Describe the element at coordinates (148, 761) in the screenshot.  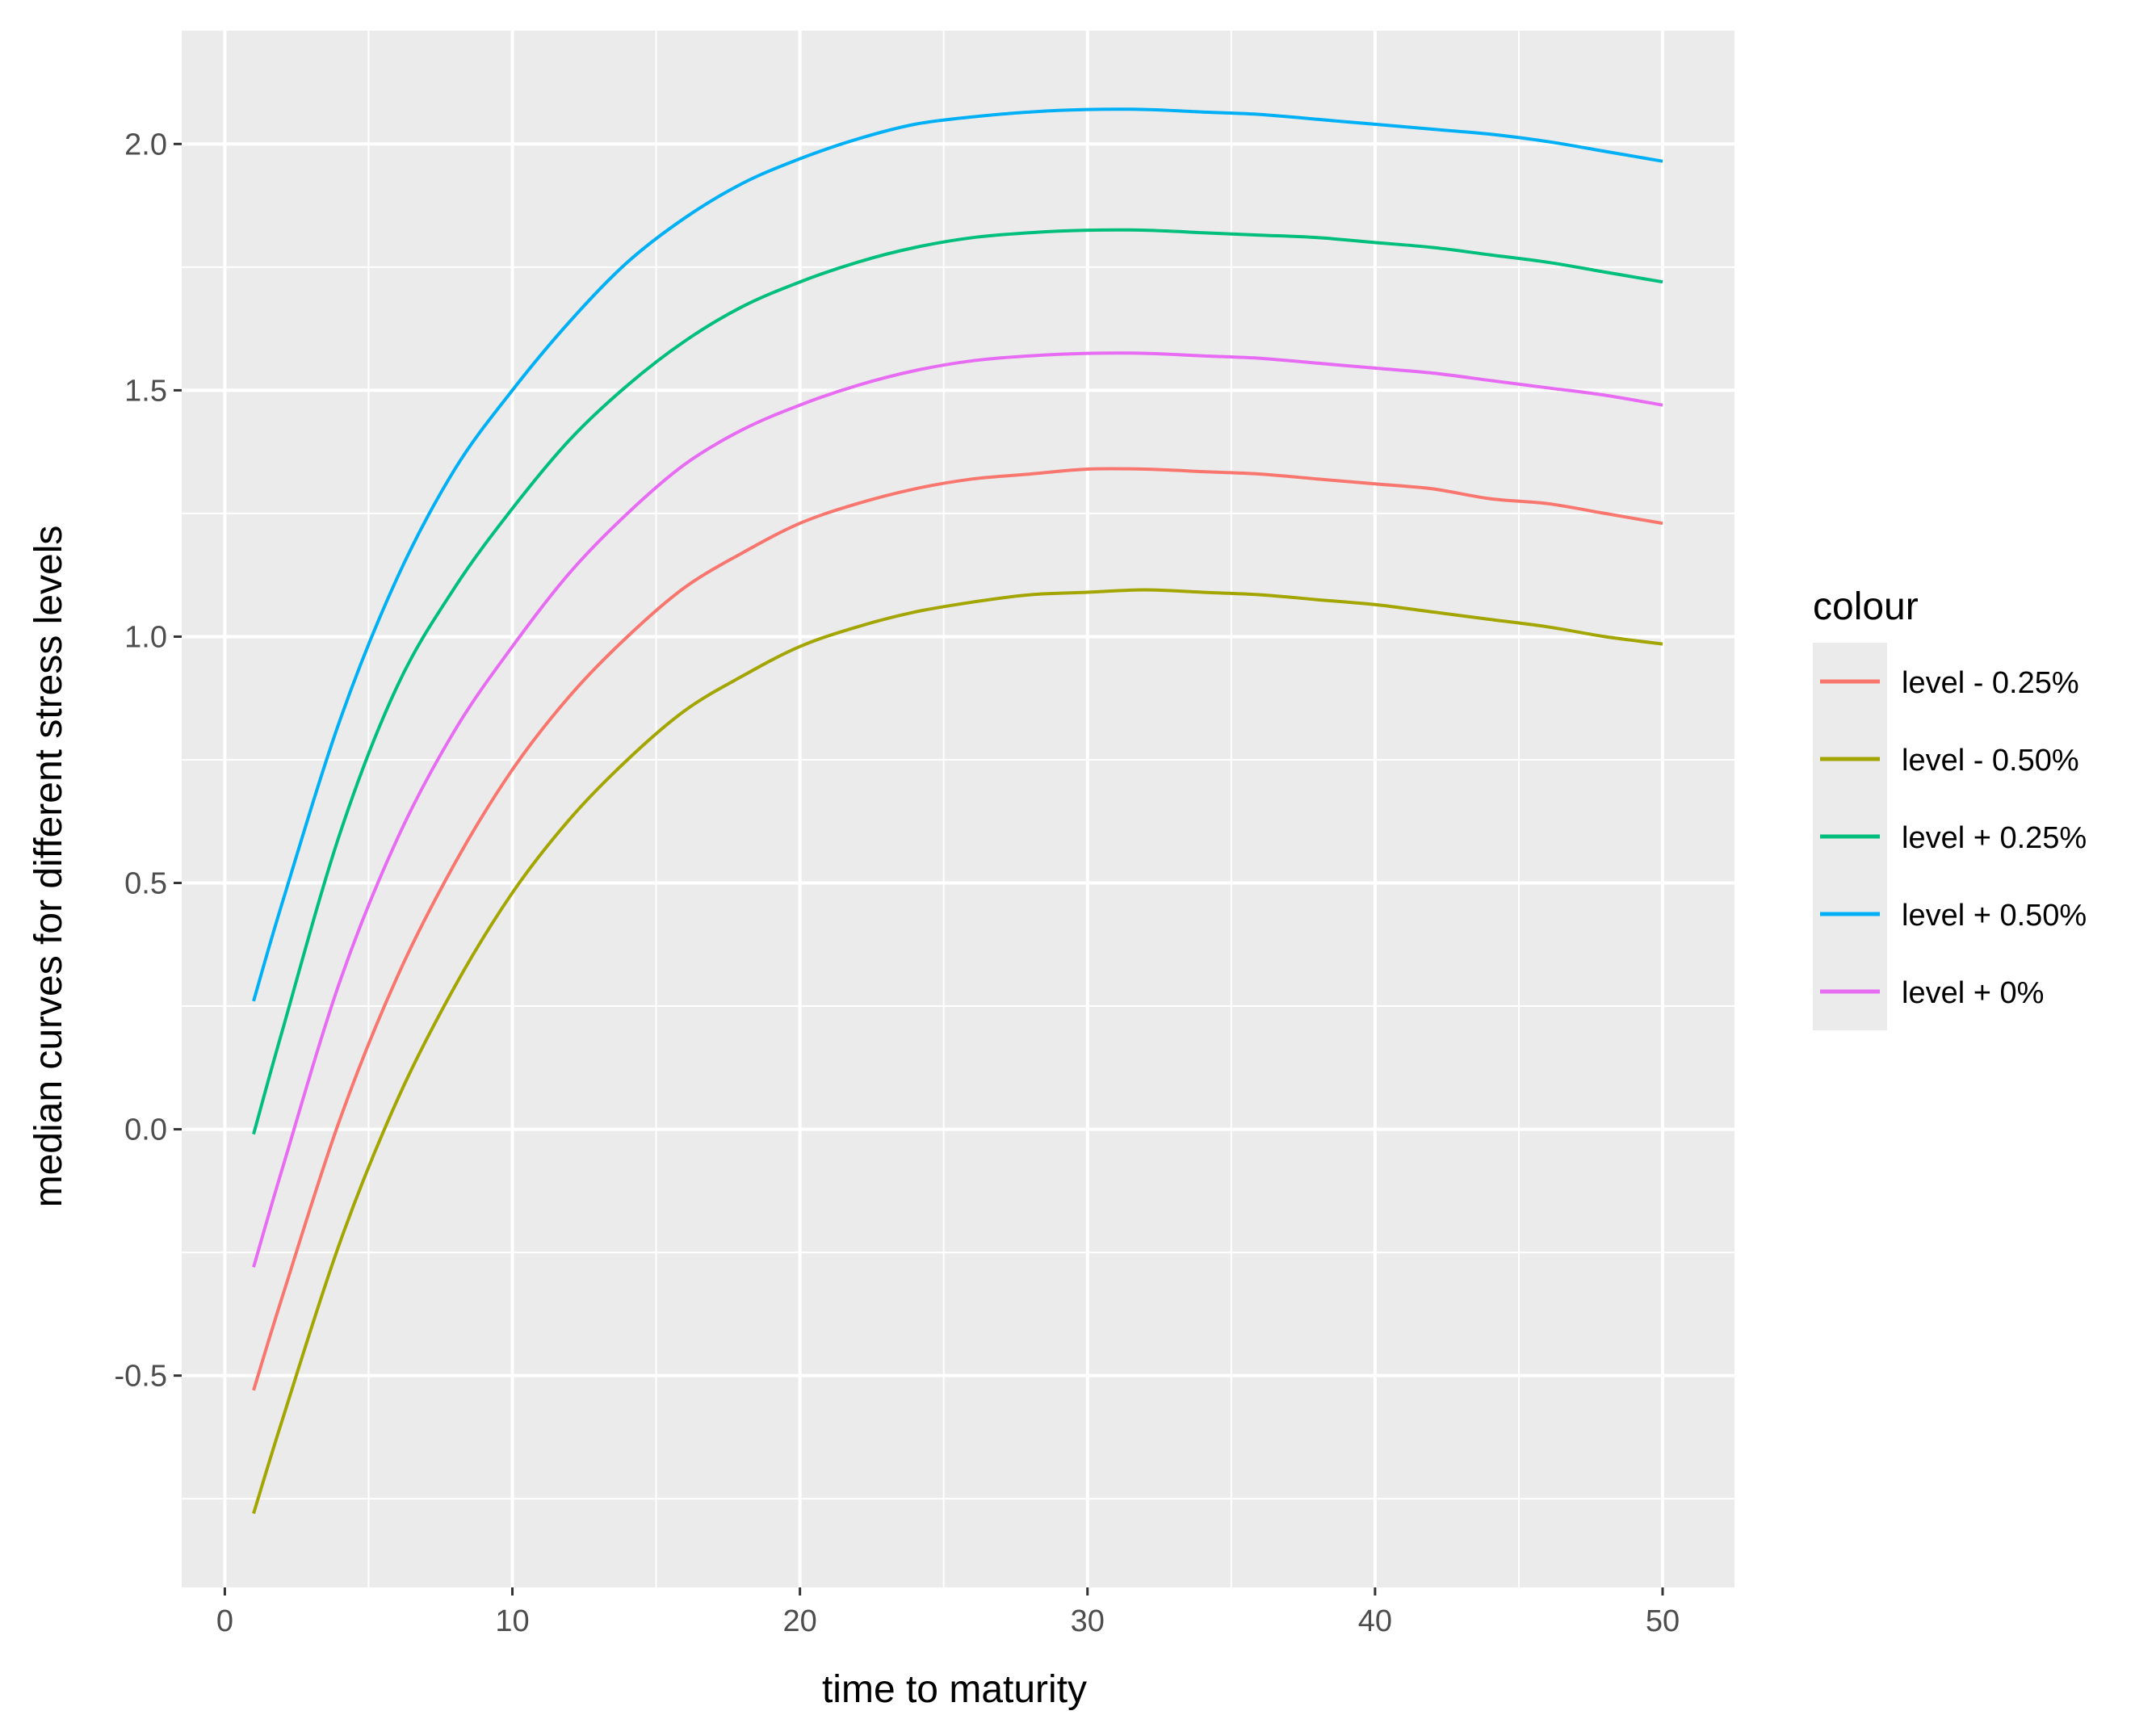
I see `y-axis: -0.5 0.0 0.5 1.0 1.5 2.0` at that location.